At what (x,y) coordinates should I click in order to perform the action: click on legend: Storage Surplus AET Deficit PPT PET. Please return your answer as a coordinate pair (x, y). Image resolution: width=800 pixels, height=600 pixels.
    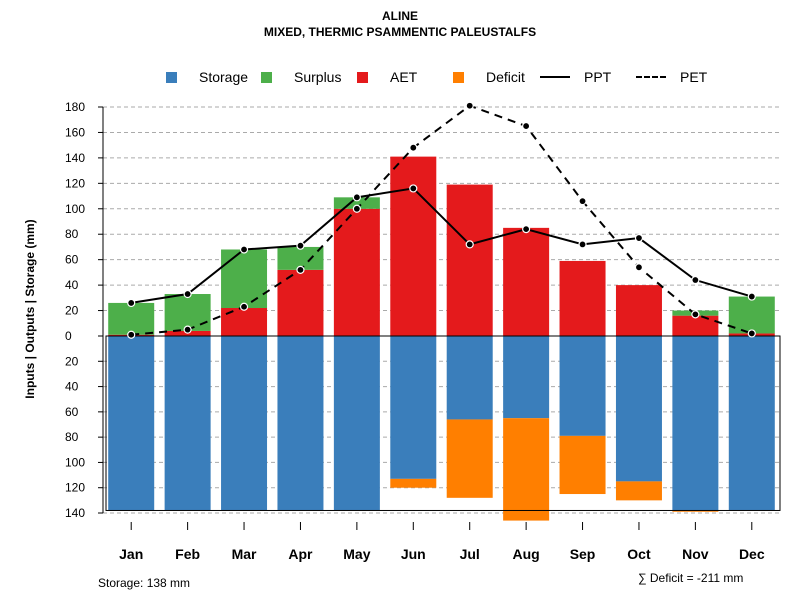
    Looking at the image, I should click on (400, 80).